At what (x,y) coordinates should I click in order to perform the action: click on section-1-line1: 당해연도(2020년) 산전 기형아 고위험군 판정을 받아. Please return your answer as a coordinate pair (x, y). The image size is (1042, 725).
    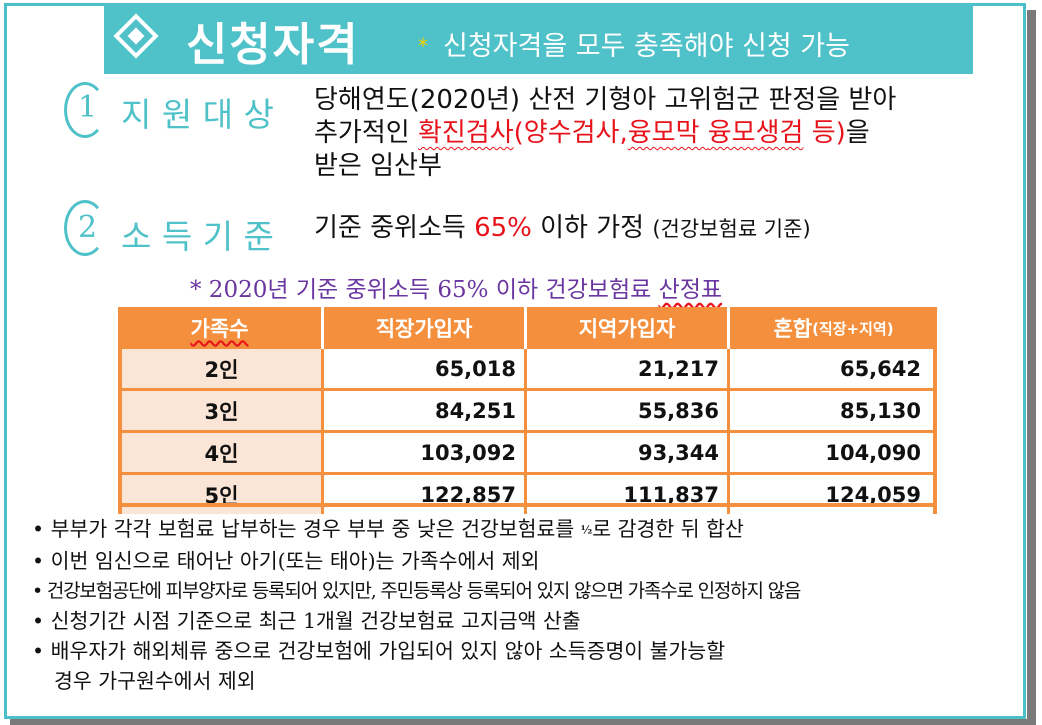
    Looking at the image, I should click on (605, 100).